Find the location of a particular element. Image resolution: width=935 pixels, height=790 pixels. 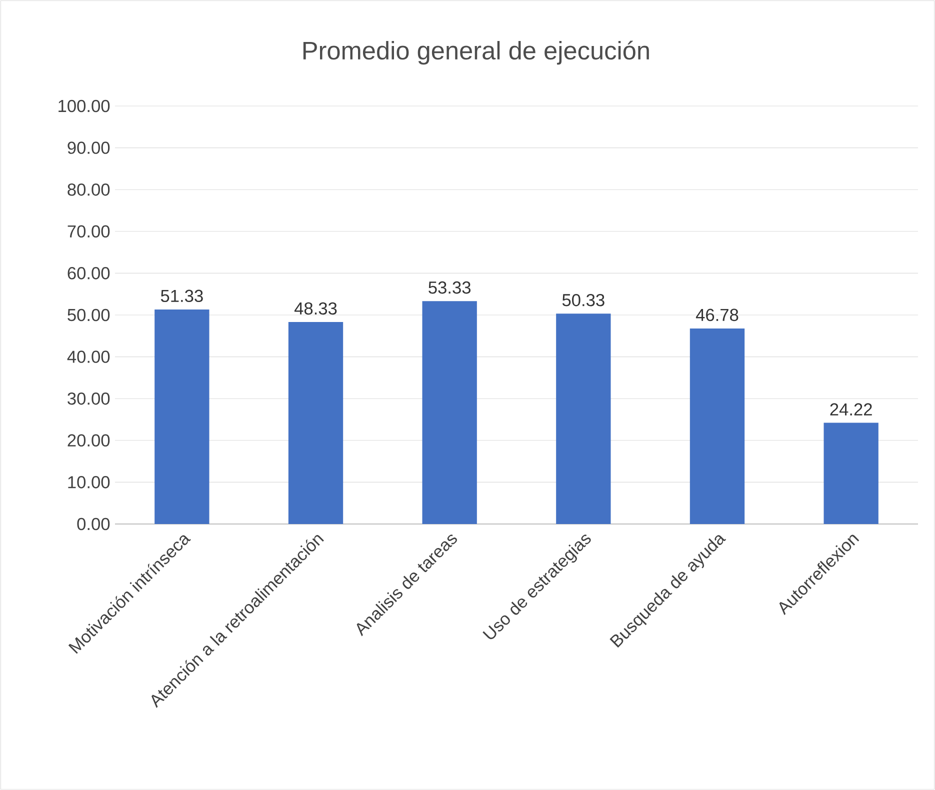

y-tick-label: 20.00 is located at coordinates (89, 440).